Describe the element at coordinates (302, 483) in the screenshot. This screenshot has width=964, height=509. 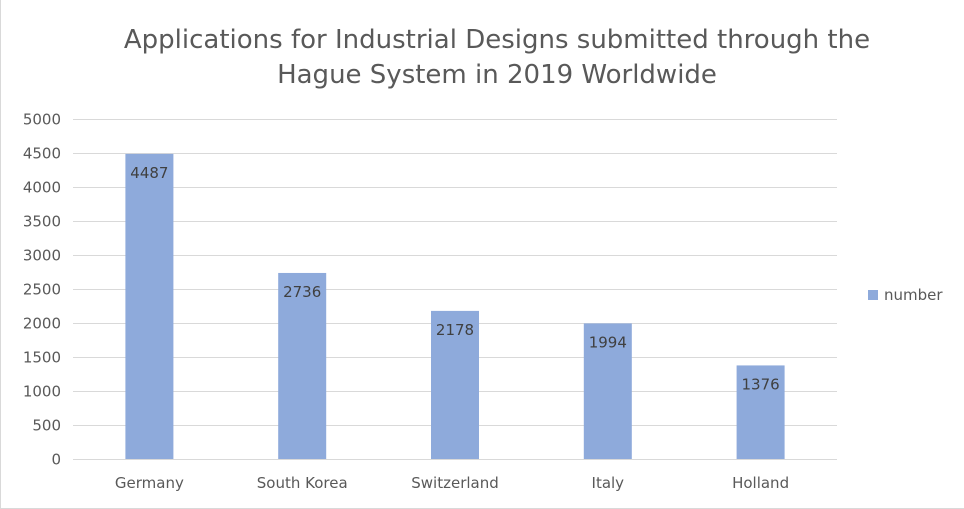
I see `x-tick-label: South Korea` at that location.